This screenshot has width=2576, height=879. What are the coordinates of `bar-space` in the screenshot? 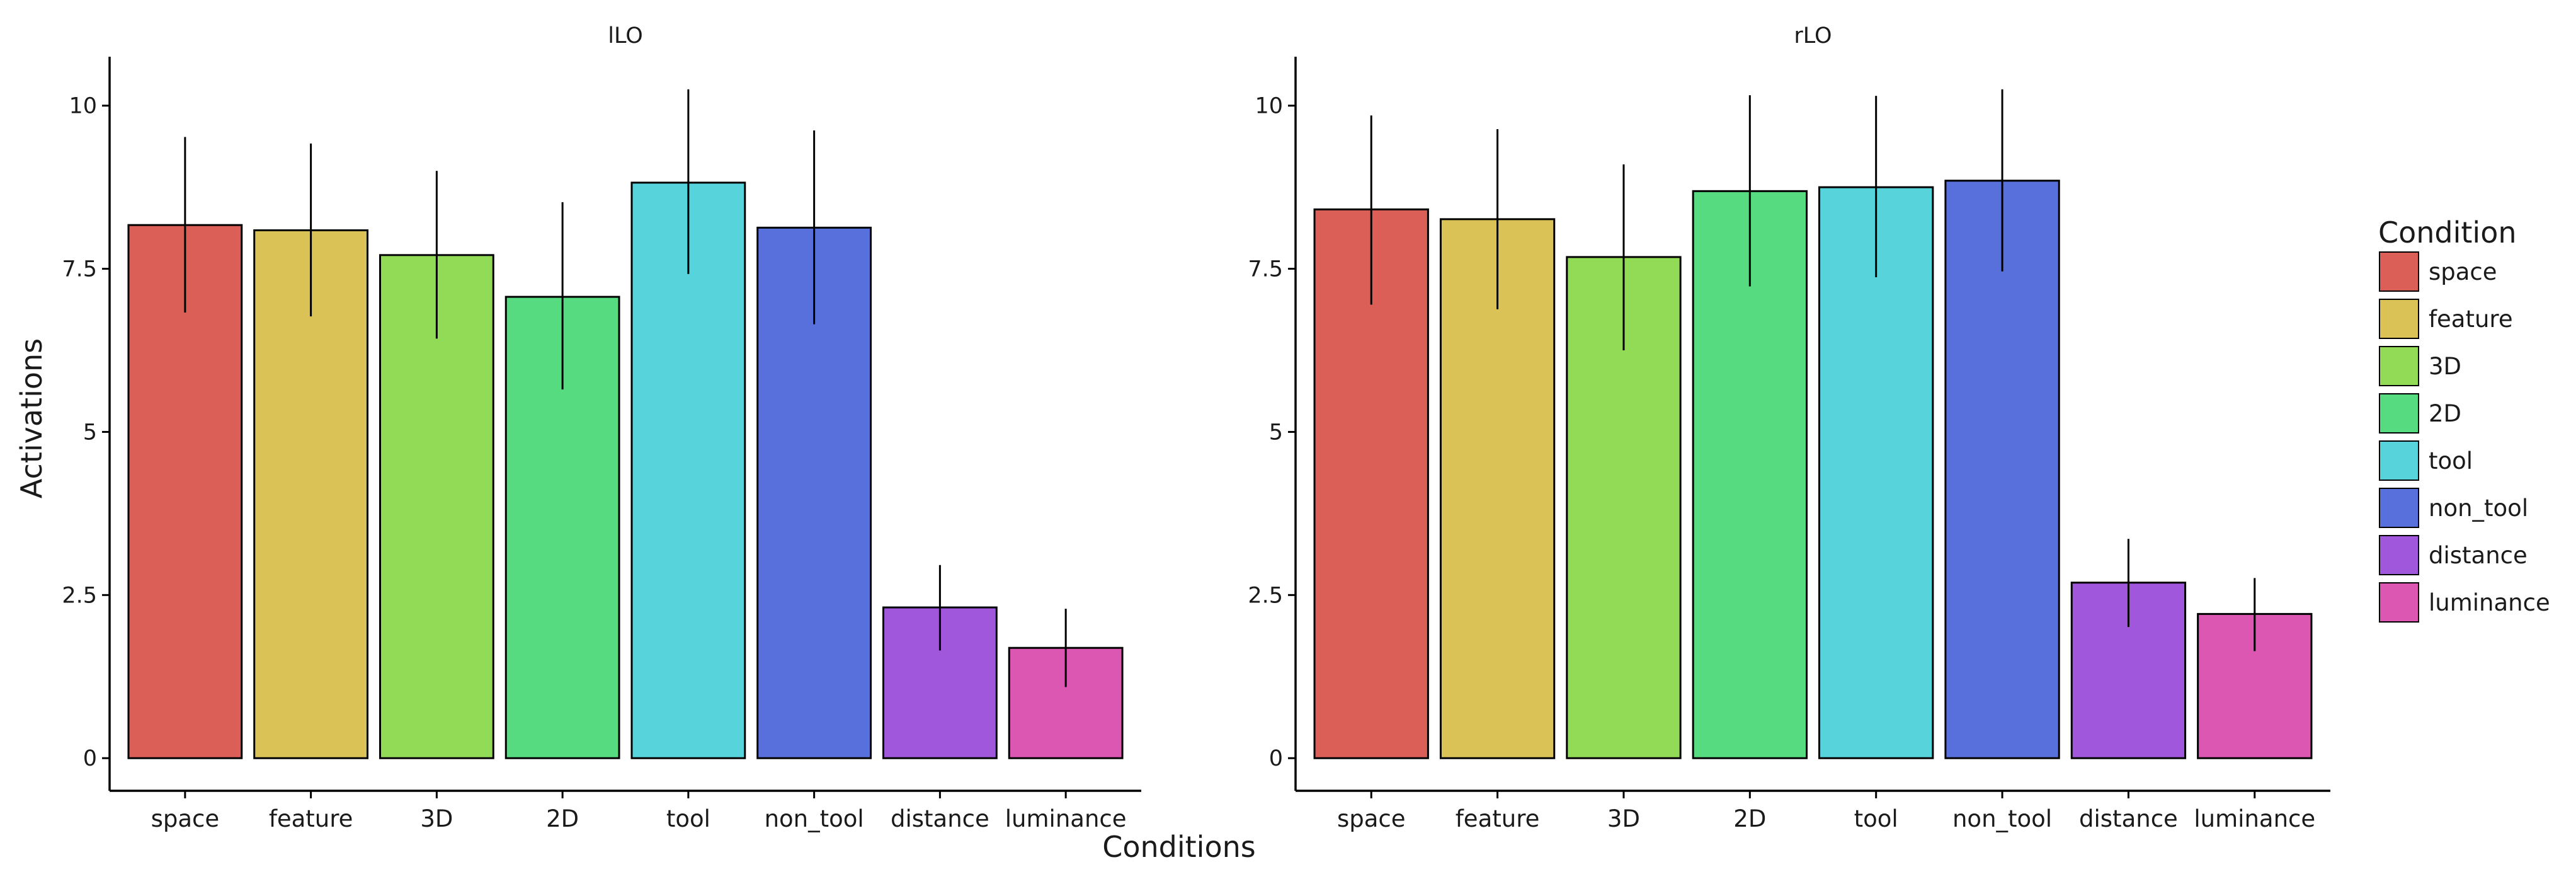 It's located at (185, 492).